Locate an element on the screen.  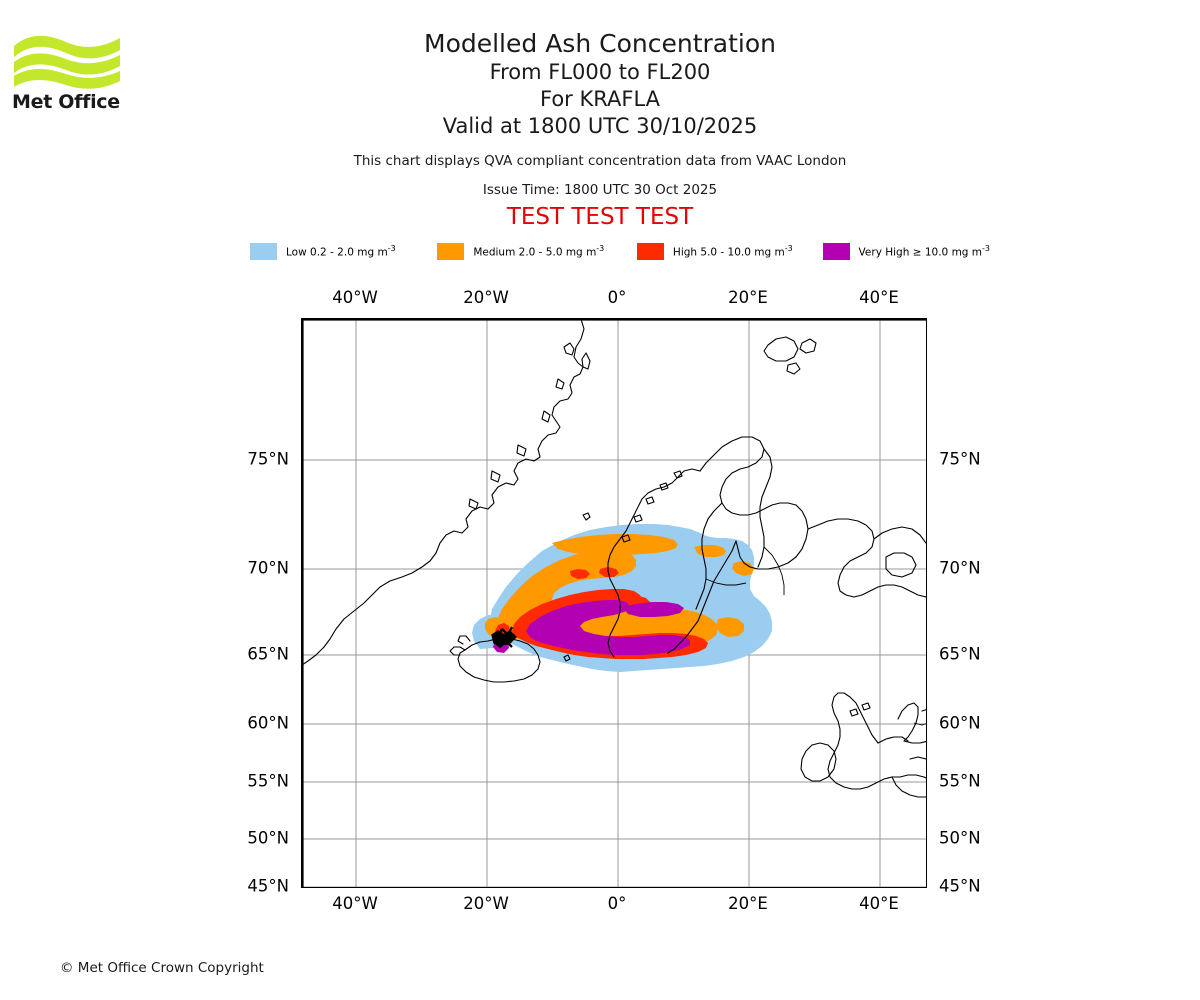
lon-tick-bottom-0: 40°W is located at coordinates (355, 903).